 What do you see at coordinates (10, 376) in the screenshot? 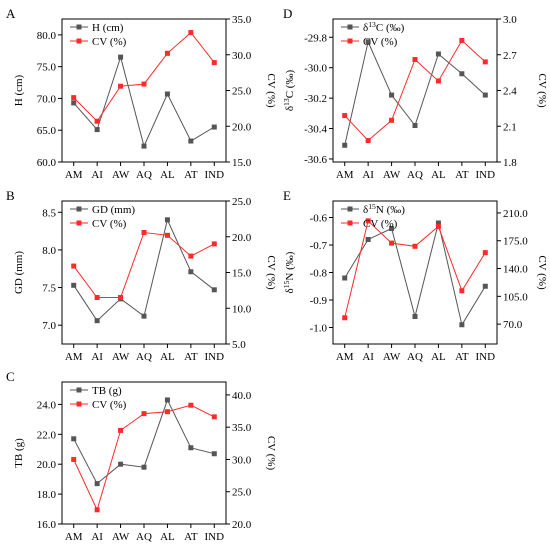
I see `panel-label: C` at bounding box center [10, 376].